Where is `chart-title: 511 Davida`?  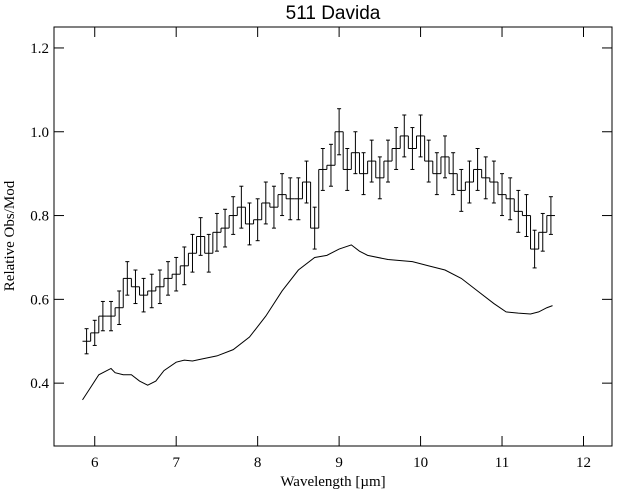 chart-title: 511 Davida is located at coordinates (333, 13).